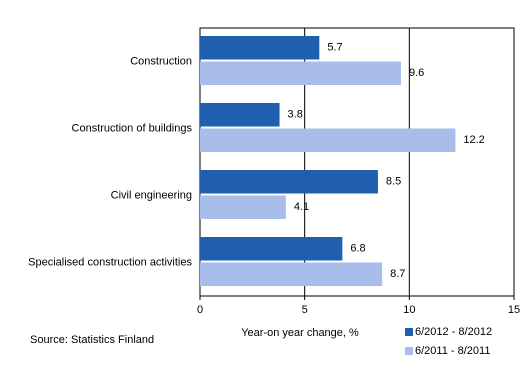 This screenshot has width=528, height=380. I want to click on data-label: 8.5, so click(393, 182).